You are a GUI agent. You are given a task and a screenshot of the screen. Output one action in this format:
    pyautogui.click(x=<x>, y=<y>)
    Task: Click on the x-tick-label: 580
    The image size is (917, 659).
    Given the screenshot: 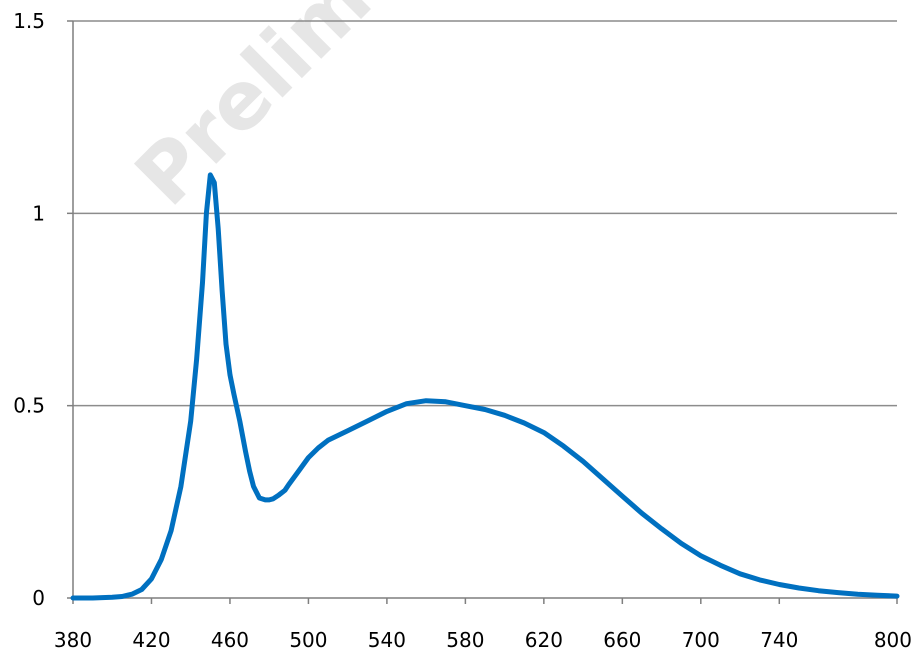 What is the action you would take?
    pyautogui.click(x=465, y=640)
    